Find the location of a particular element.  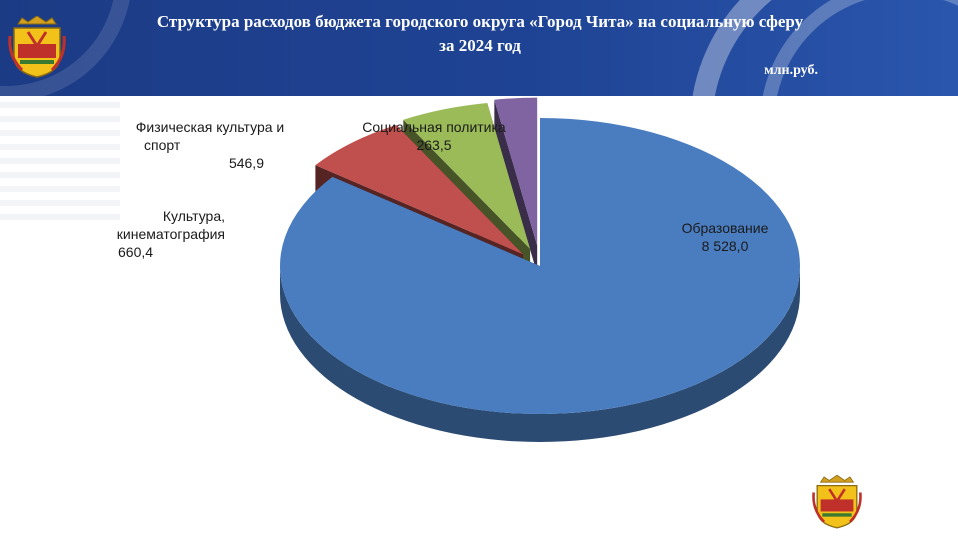

label-social: Социальная политика 263,5 is located at coordinates (434, 136).